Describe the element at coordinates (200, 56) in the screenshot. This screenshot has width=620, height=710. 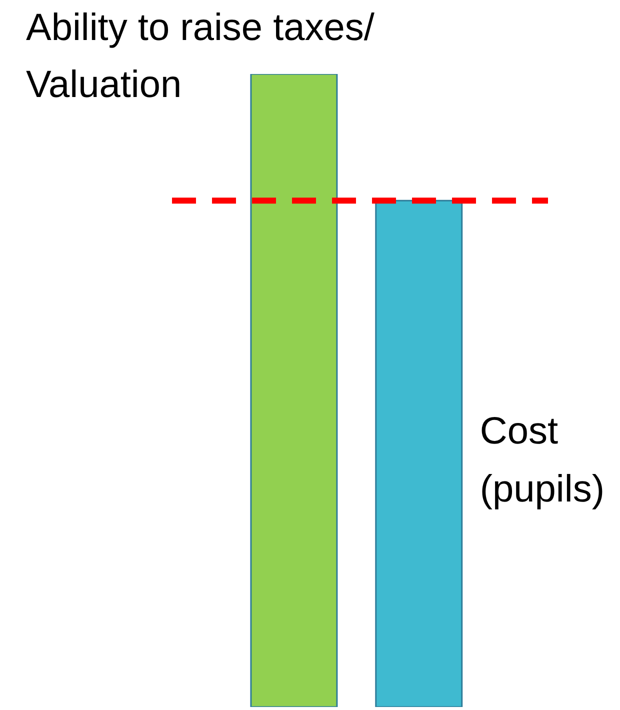
I see `series-label: Ability to raise taxes/ Valuation` at that location.